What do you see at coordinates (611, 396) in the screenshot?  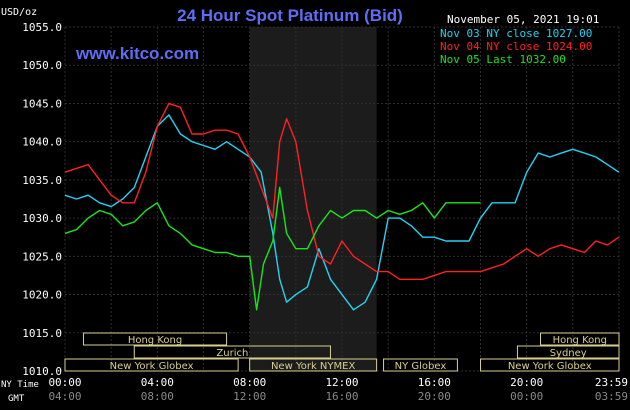 I see `gmt-tick-label: 03:59` at bounding box center [611, 396].